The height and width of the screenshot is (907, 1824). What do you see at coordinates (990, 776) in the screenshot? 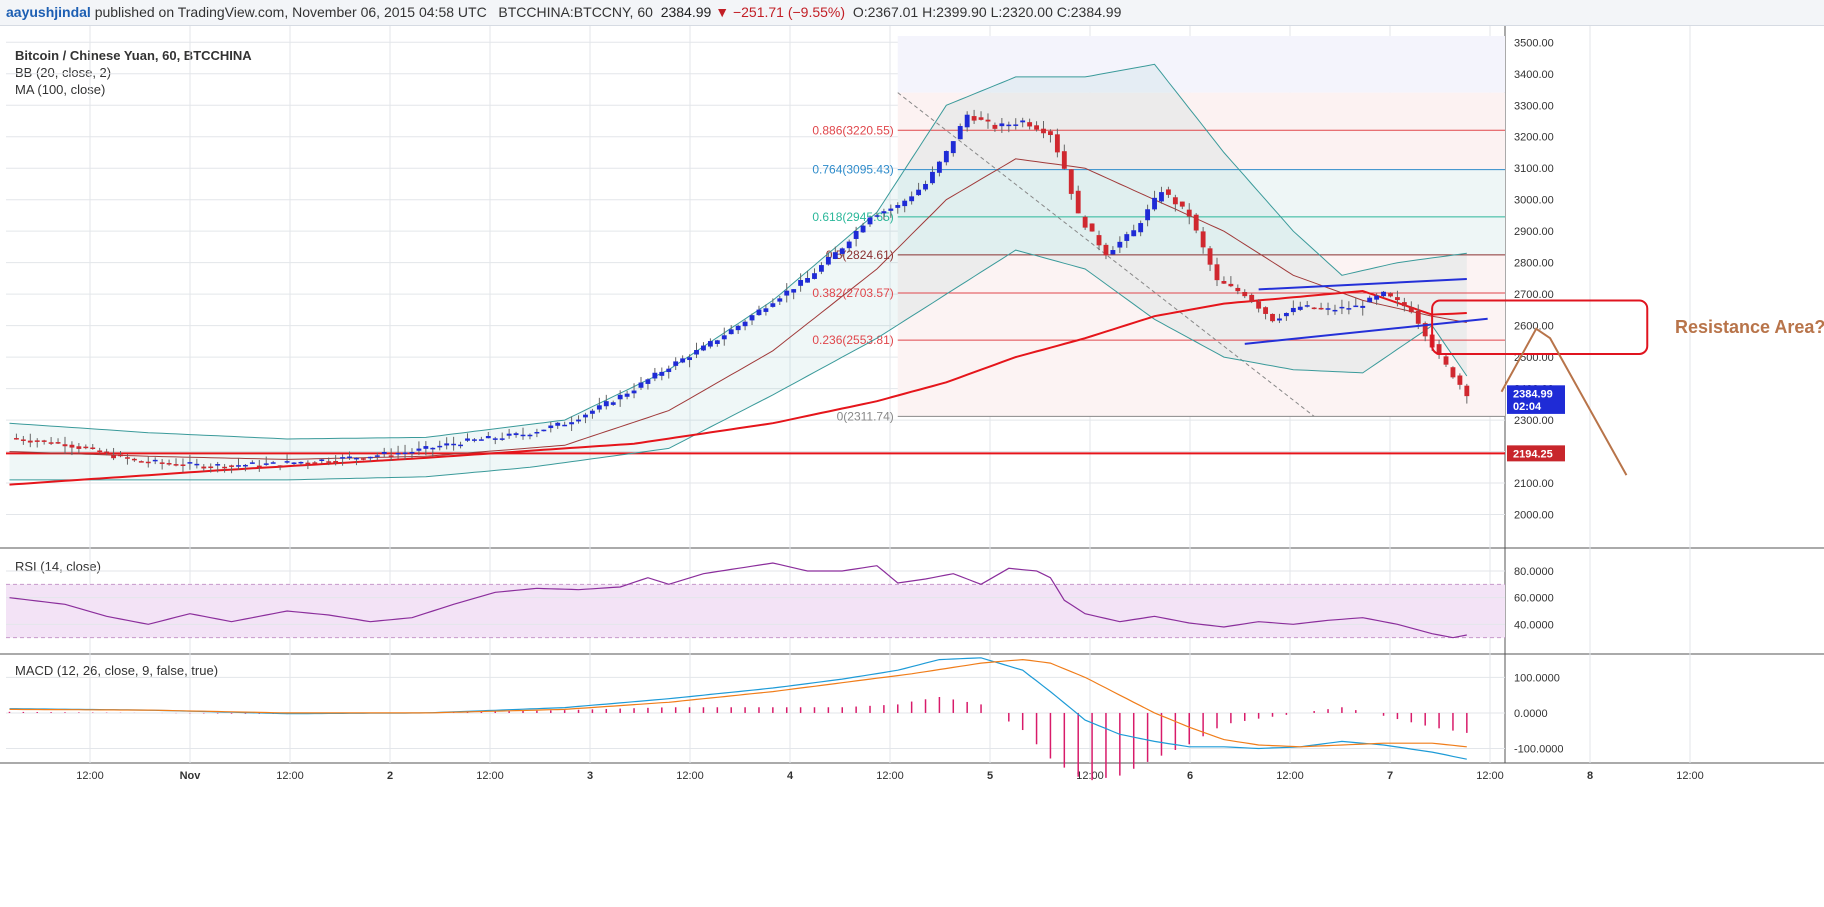
I see `x-tick-label: 5` at bounding box center [990, 776].